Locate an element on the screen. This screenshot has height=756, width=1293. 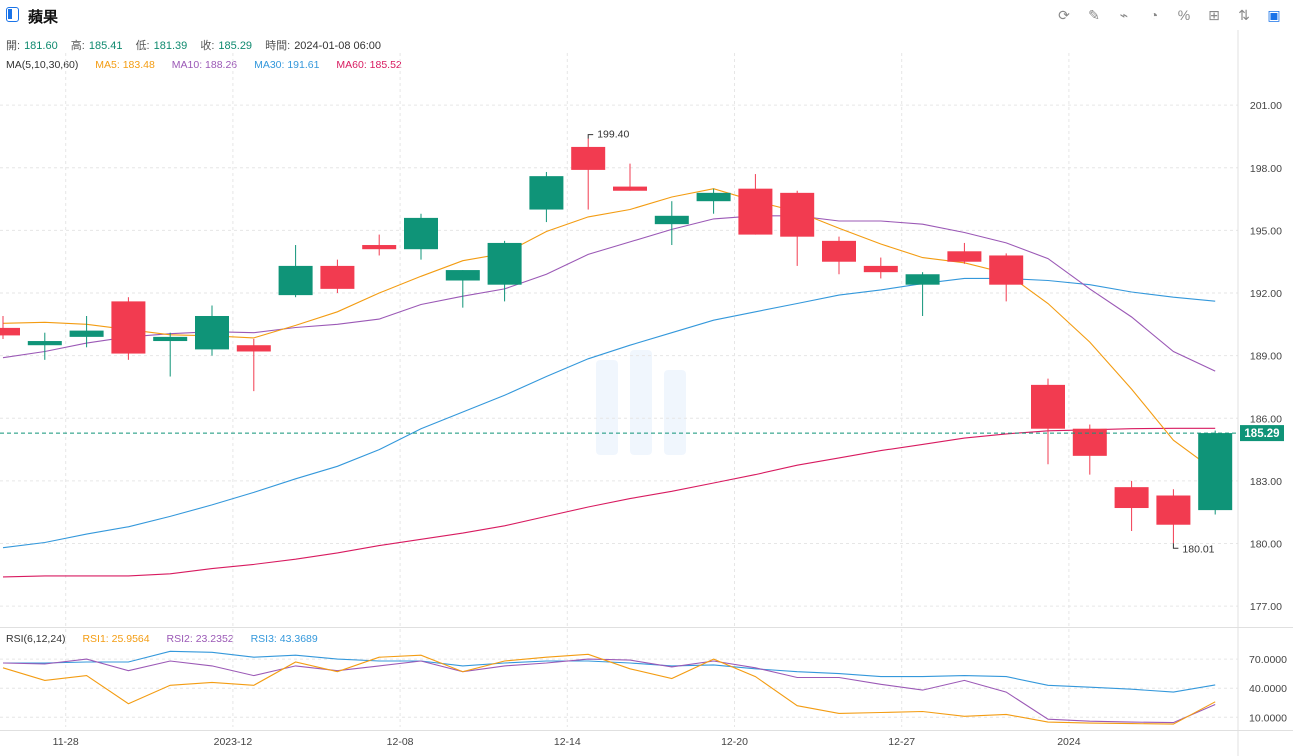
rsi-y-tick-label: 40.0000 is located at coordinates (1268, 689).